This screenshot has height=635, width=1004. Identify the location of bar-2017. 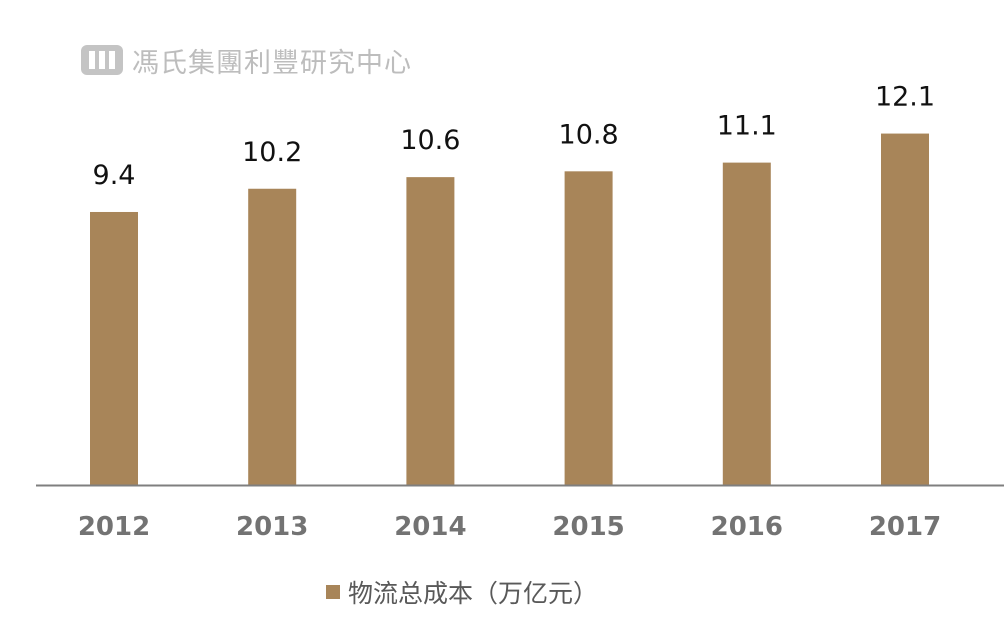
(905, 309).